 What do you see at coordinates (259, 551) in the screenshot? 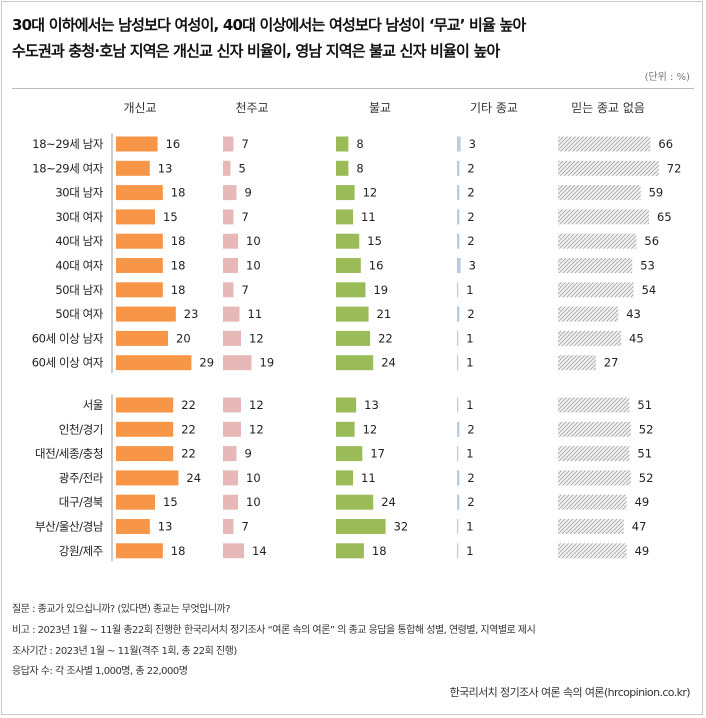
I see `value-label-천주교-강원-제주: 14` at bounding box center [259, 551].